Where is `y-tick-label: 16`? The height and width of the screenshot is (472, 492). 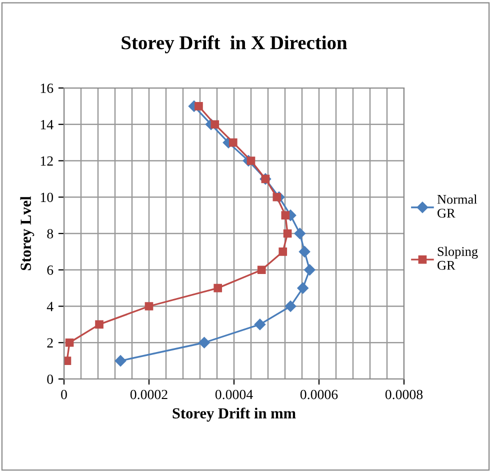 y-tick-label: 16 is located at coordinates (47, 88).